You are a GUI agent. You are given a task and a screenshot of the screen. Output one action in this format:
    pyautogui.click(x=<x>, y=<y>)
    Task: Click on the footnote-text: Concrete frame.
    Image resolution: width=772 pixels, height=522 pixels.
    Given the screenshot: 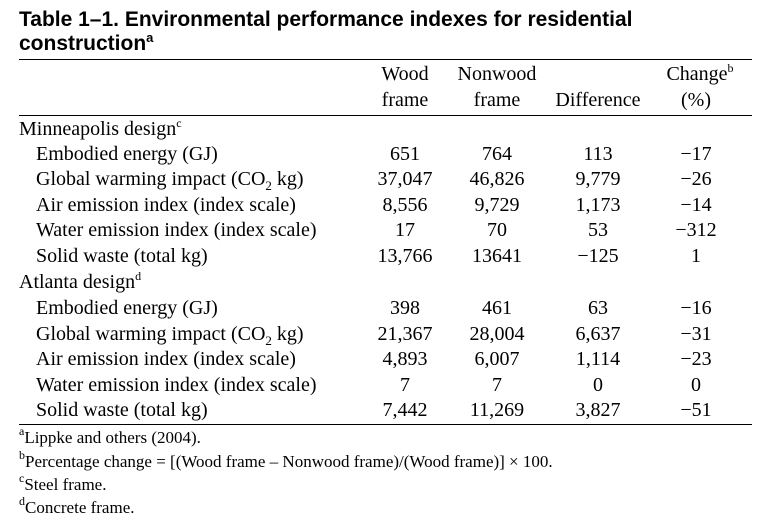 What is the action you would take?
    pyautogui.click(x=80, y=507)
    